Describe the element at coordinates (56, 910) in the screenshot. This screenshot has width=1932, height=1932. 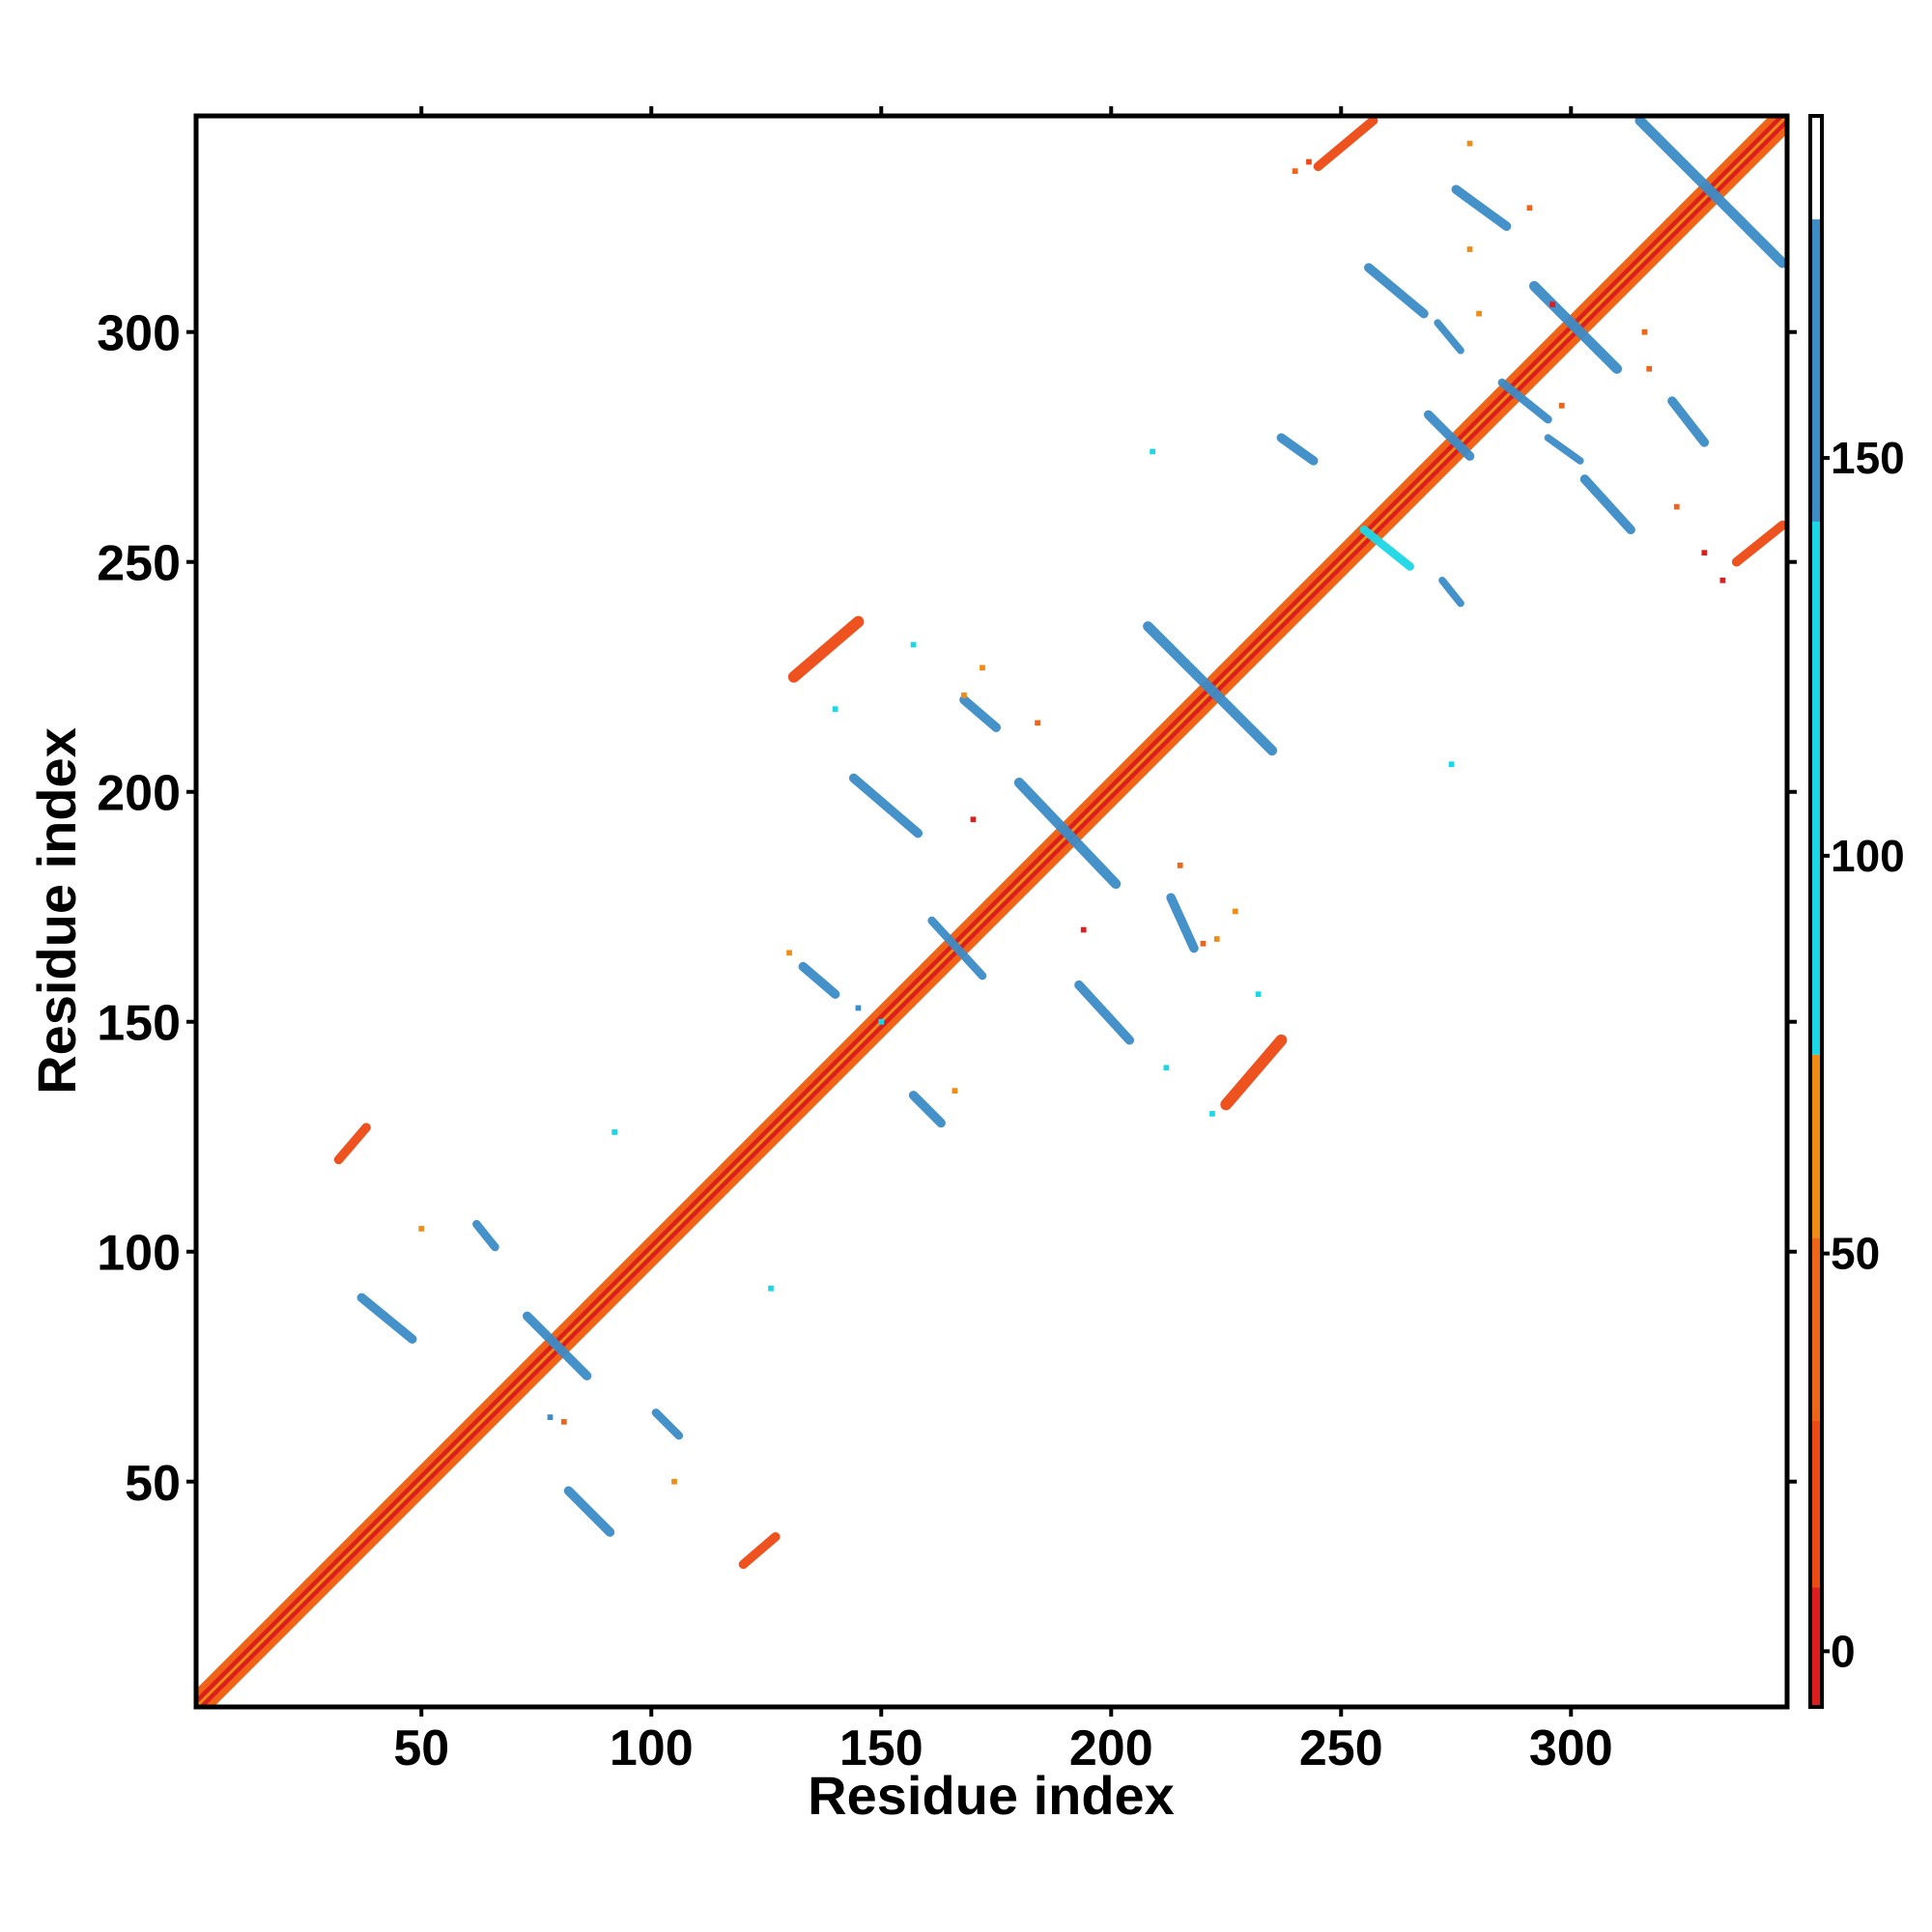
I see `y-axis-label: Residue index` at that location.